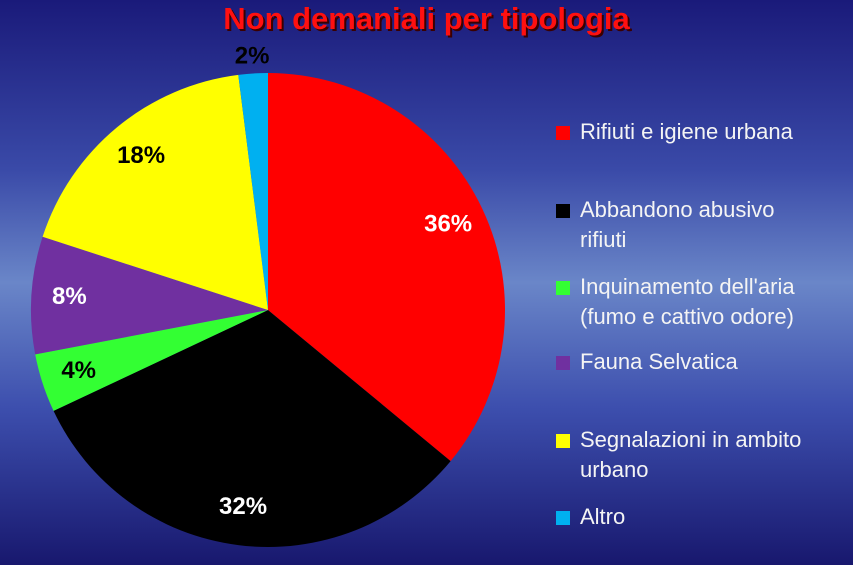 Image resolution: width=853 pixels, height=565 pixels. What do you see at coordinates (78, 370) in the screenshot?
I see `data-label: 4%` at bounding box center [78, 370].